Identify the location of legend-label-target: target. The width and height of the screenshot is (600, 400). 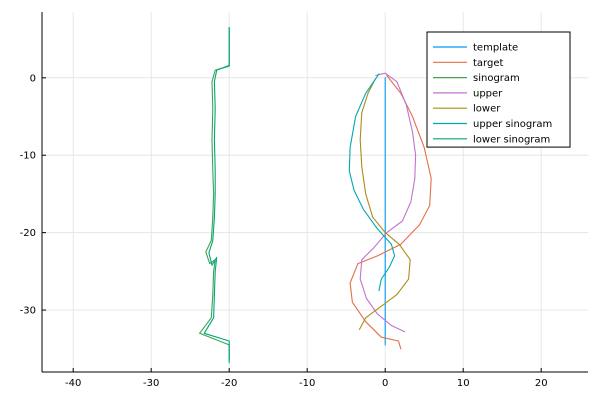
(488, 63).